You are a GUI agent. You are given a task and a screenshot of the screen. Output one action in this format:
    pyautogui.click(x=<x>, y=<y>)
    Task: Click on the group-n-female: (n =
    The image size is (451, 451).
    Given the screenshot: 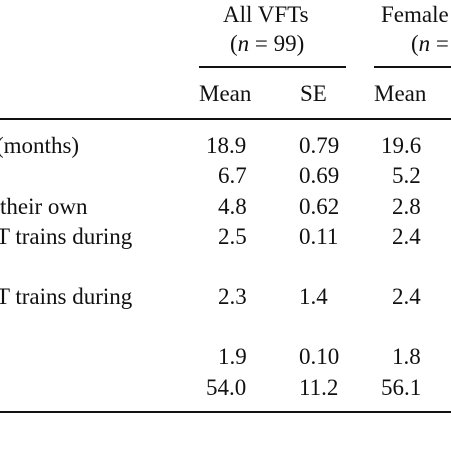 What is the action you would take?
    pyautogui.click(x=430, y=43)
    